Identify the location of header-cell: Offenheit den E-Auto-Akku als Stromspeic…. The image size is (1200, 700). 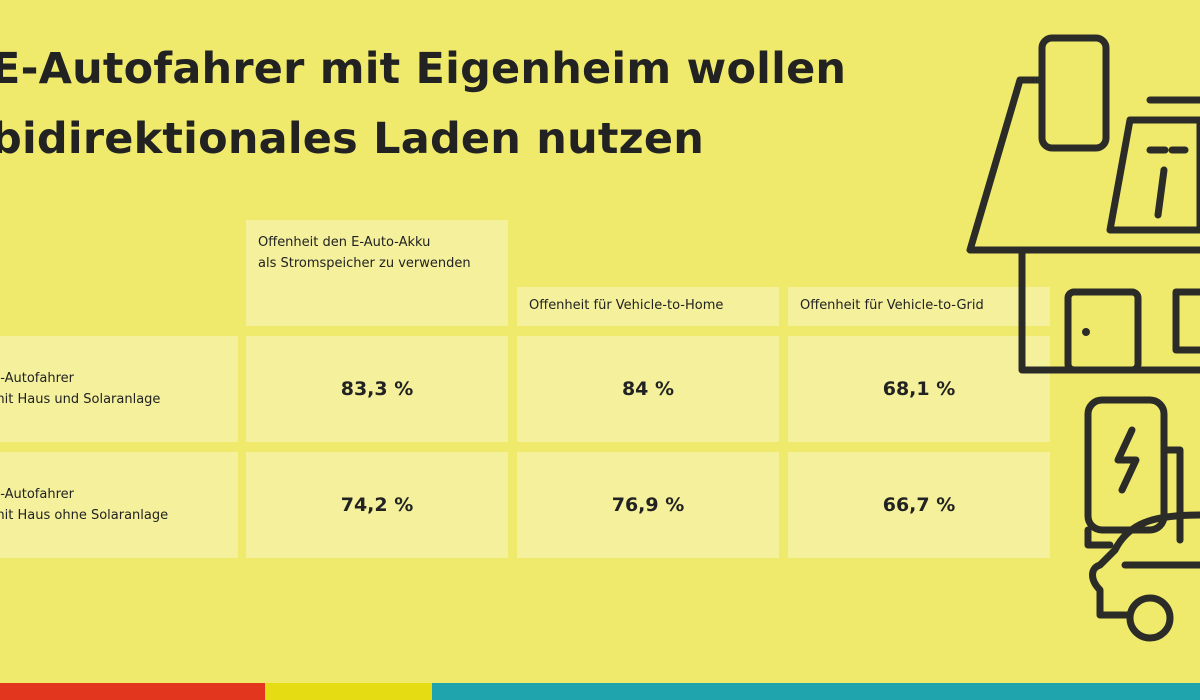
(377, 273).